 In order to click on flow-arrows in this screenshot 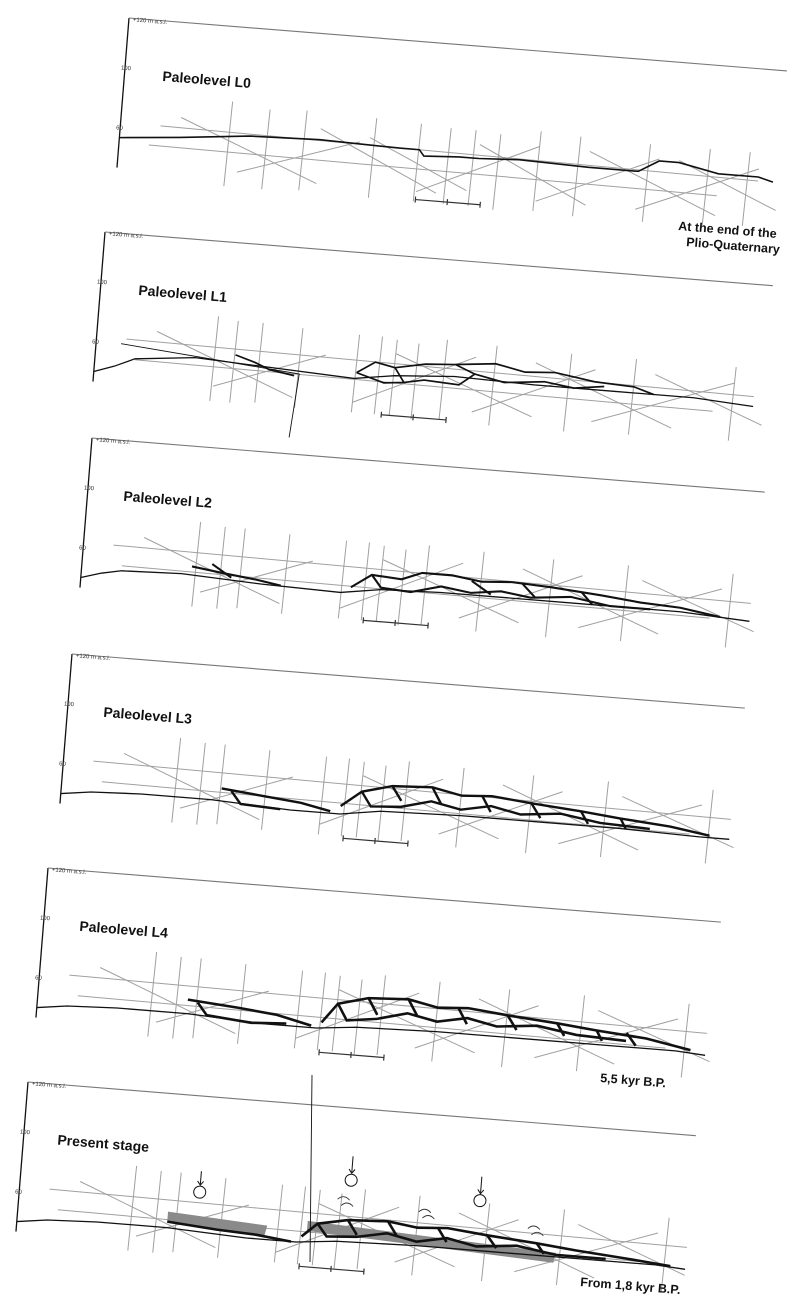, I will do `click(440, 1216)`.